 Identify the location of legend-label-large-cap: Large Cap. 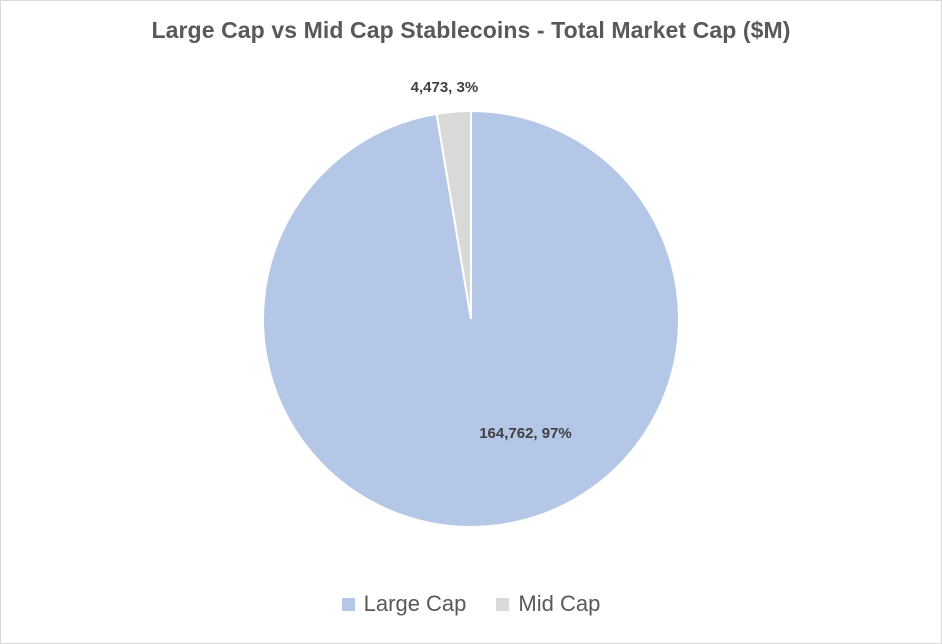
(415, 603).